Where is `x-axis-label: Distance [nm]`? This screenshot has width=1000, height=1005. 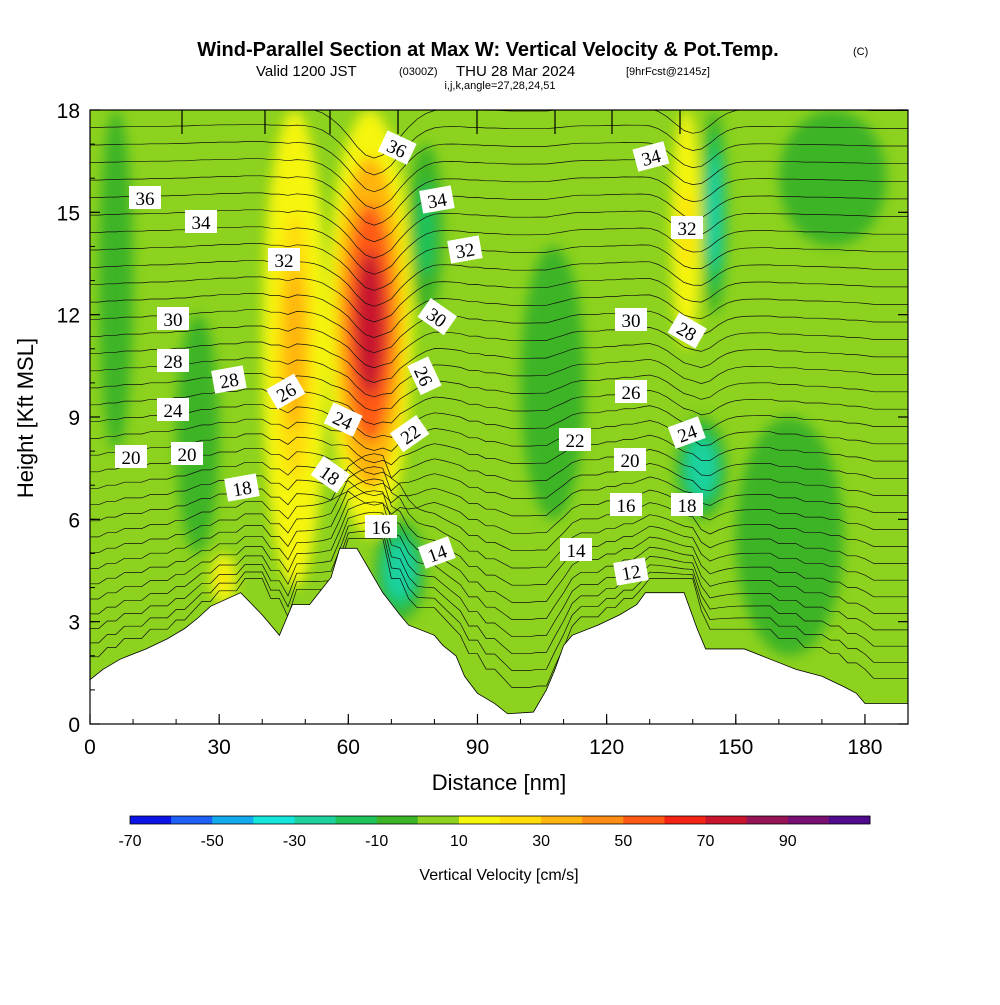 x-axis-label: Distance [nm] is located at coordinates (499, 782).